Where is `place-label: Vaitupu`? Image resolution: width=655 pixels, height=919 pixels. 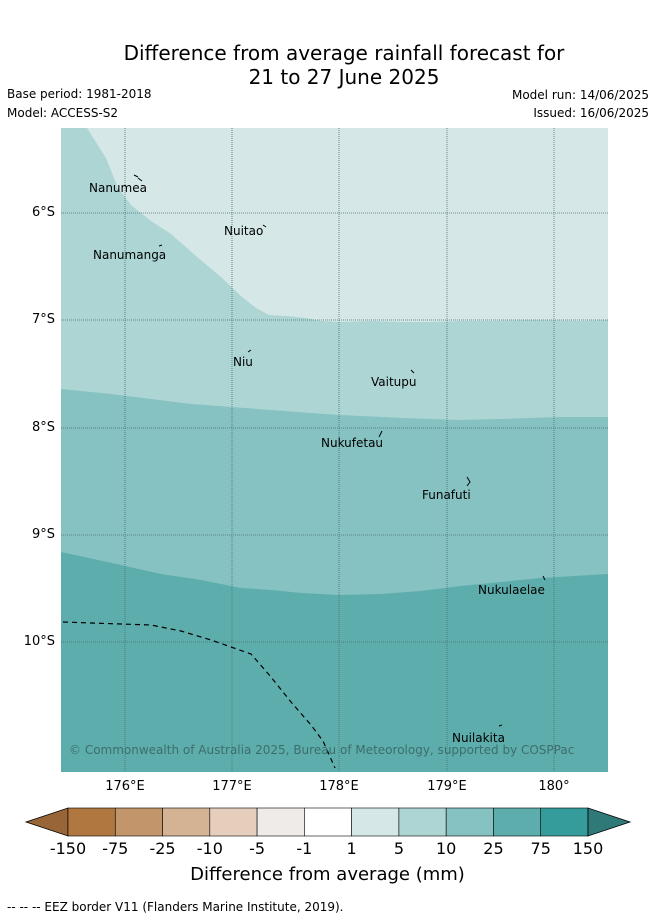
place-label: Vaitupu is located at coordinates (394, 382).